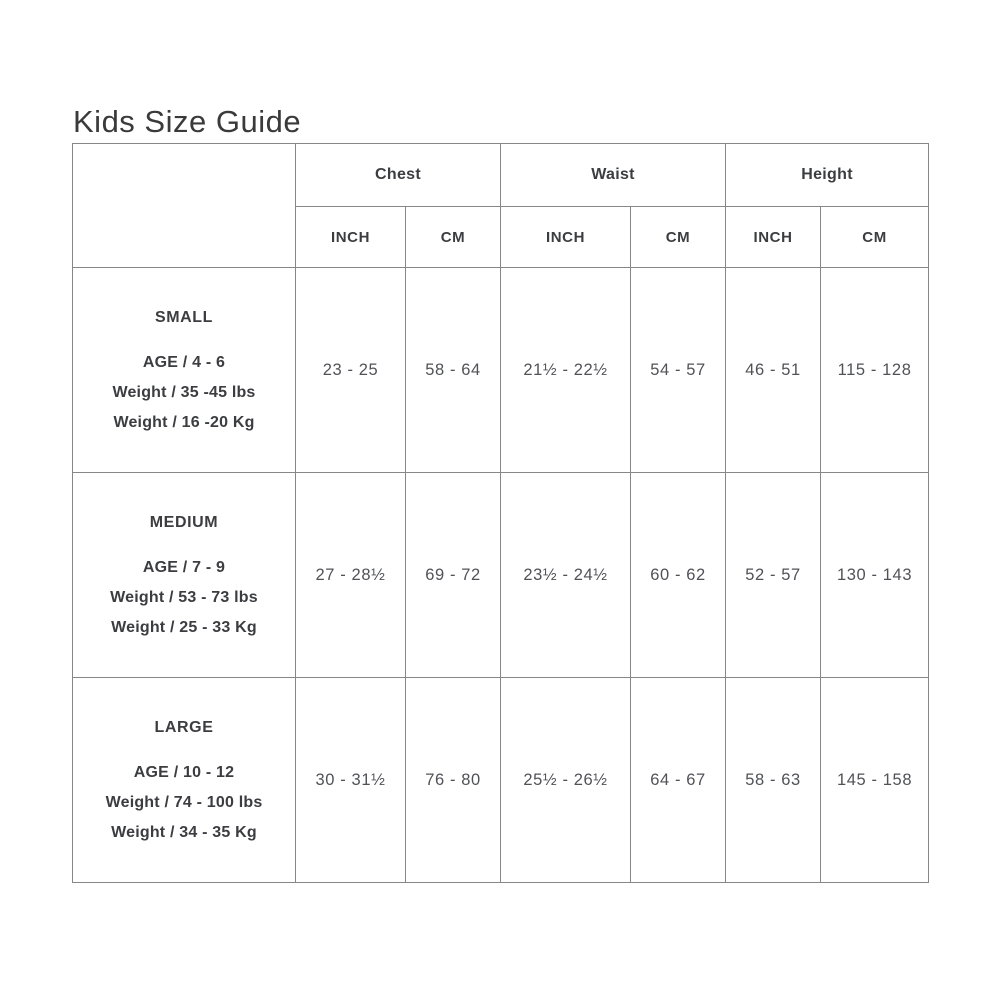 This screenshot has height=1000, width=1000. I want to click on height-cm-value: 145 - 158, so click(875, 780).